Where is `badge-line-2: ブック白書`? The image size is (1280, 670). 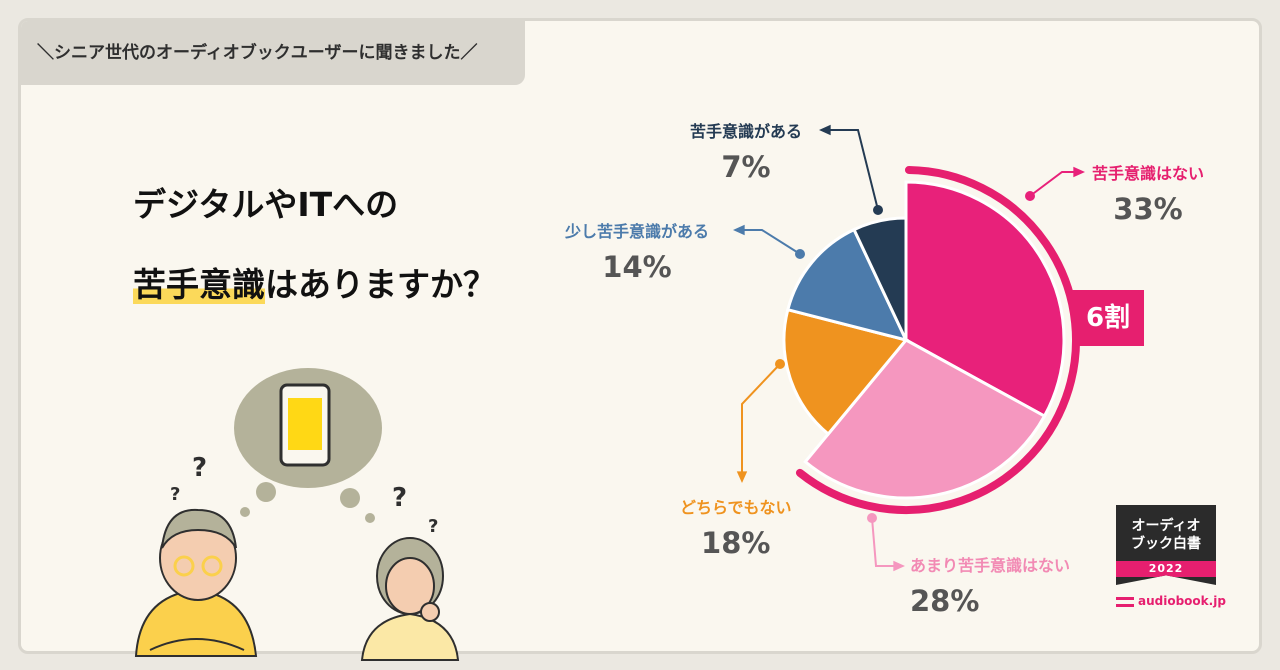 badge-line-2: ブック白書 is located at coordinates (1166, 544).